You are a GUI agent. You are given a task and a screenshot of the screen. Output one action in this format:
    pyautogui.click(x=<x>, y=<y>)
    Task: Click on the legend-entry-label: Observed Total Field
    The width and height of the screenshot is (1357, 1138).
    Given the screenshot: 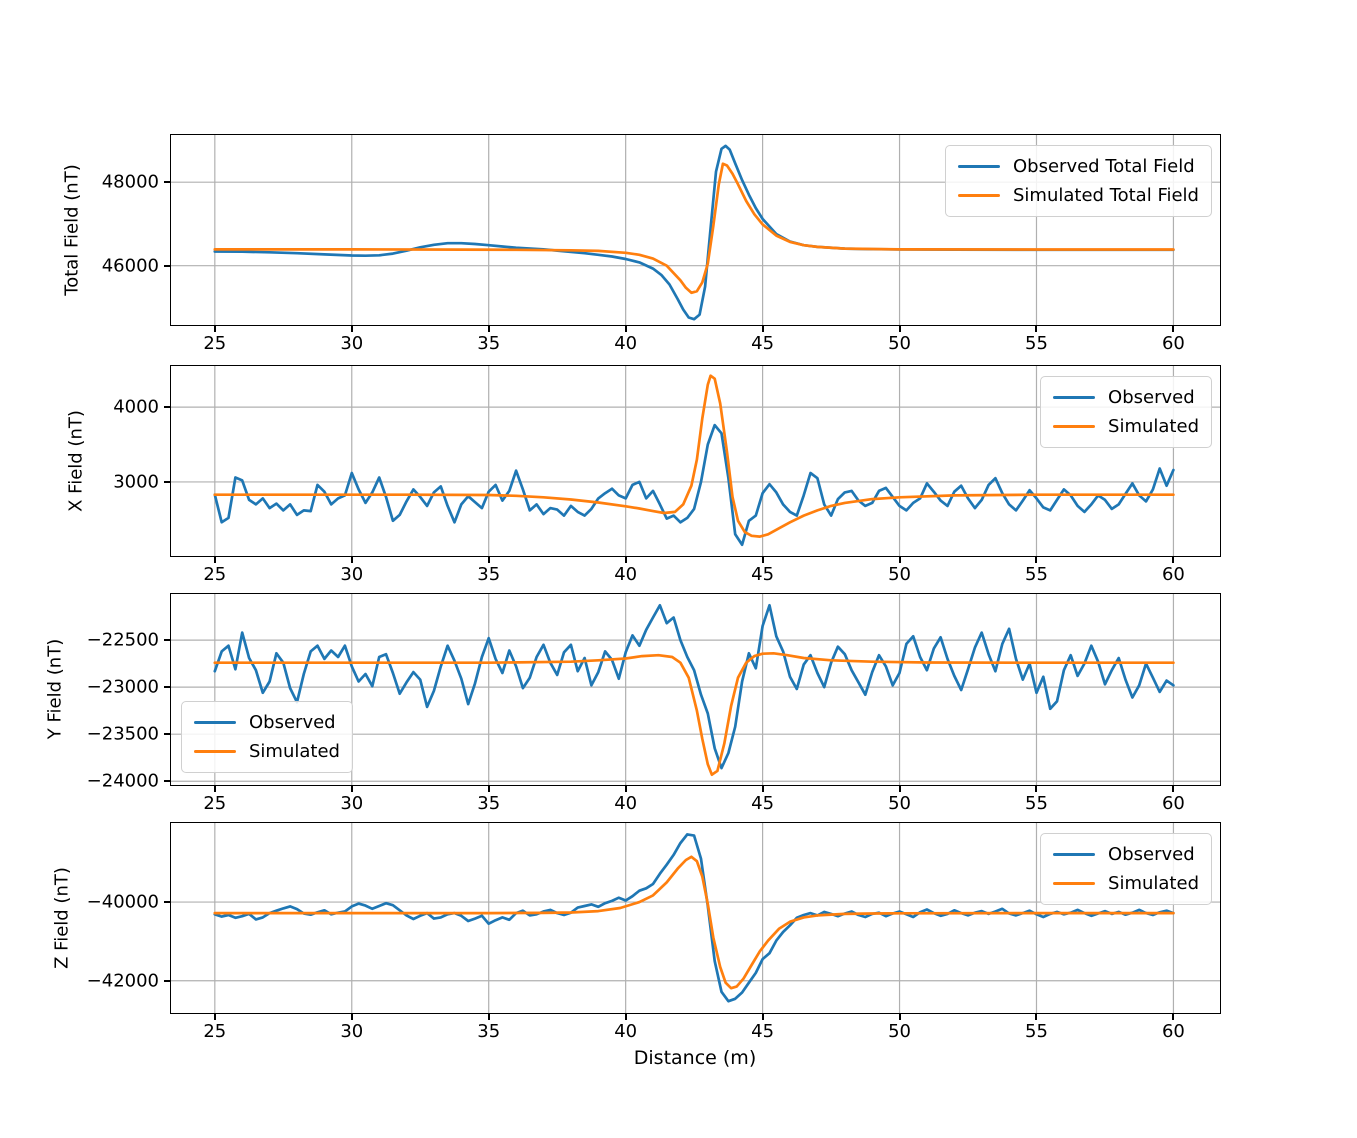 What is the action you would take?
    pyautogui.click(x=1104, y=166)
    